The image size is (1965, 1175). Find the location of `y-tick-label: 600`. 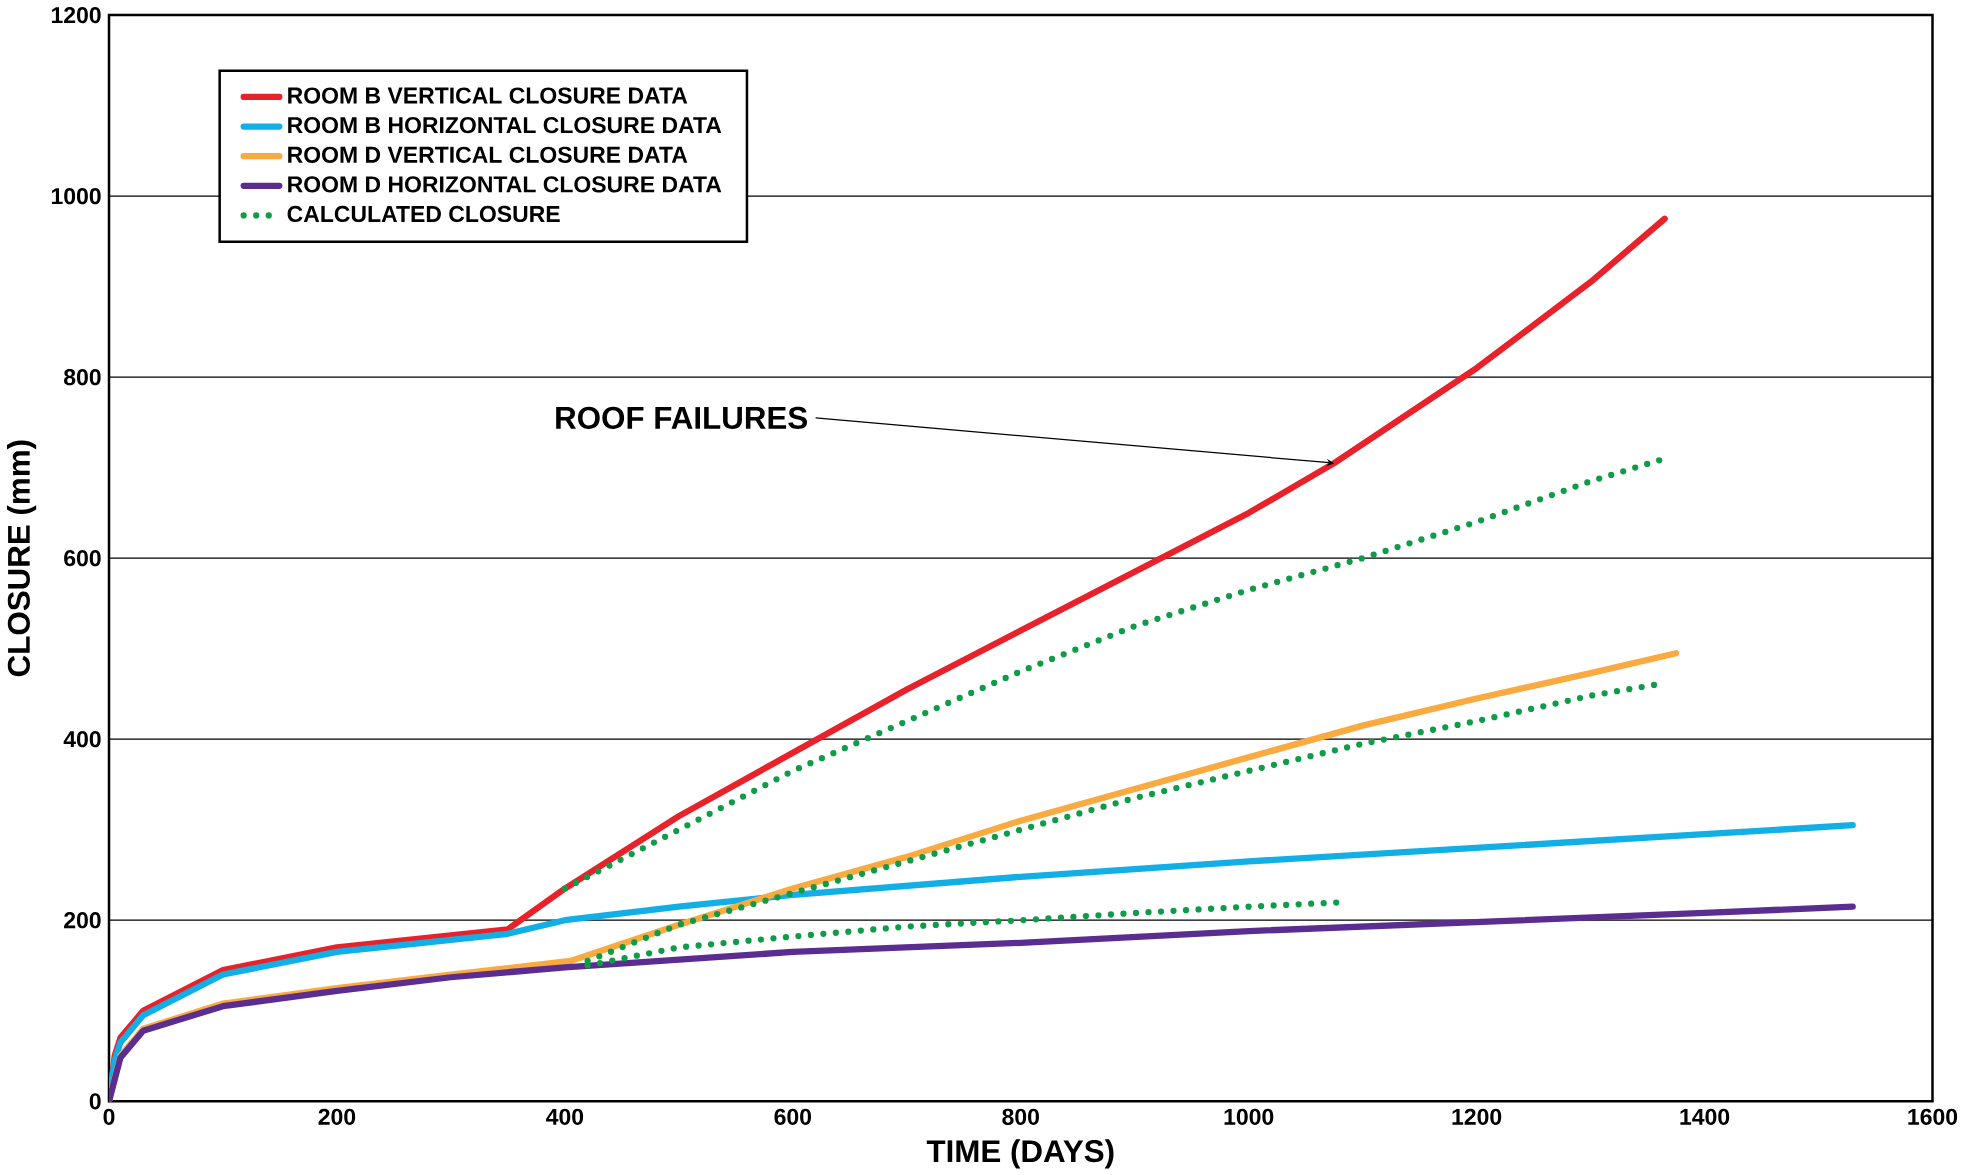

y-tick-label: 600 is located at coordinates (82, 558).